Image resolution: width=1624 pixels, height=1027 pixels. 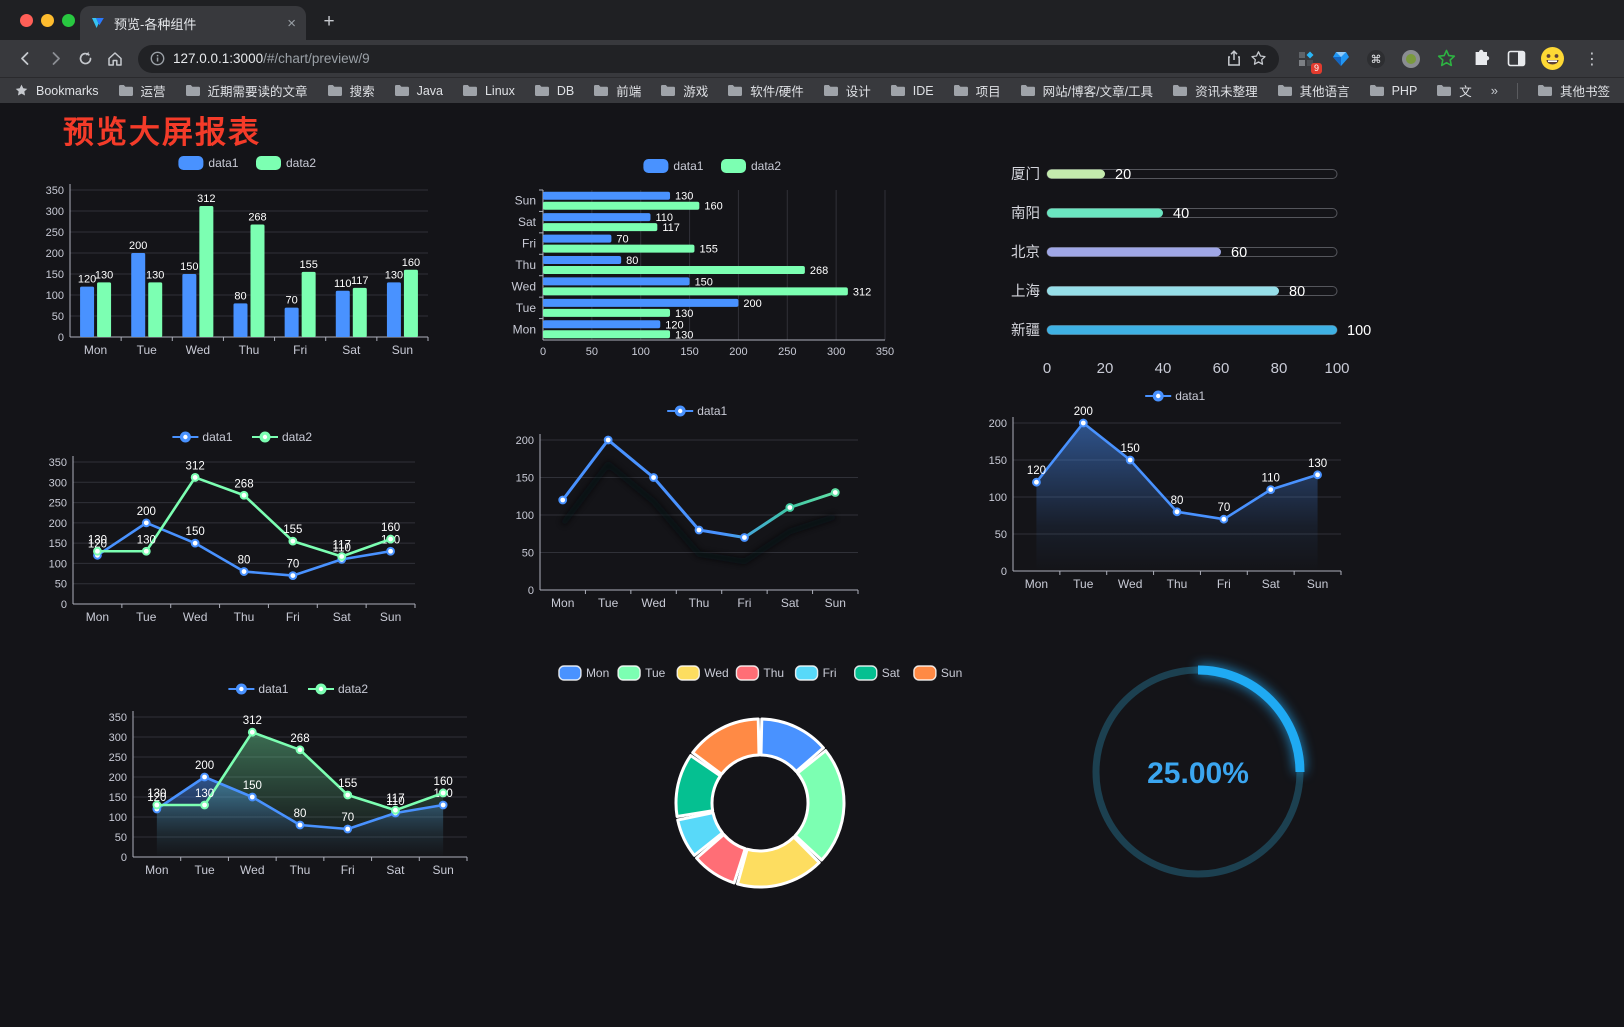 I want to click on home-button, so click(x=115, y=59).